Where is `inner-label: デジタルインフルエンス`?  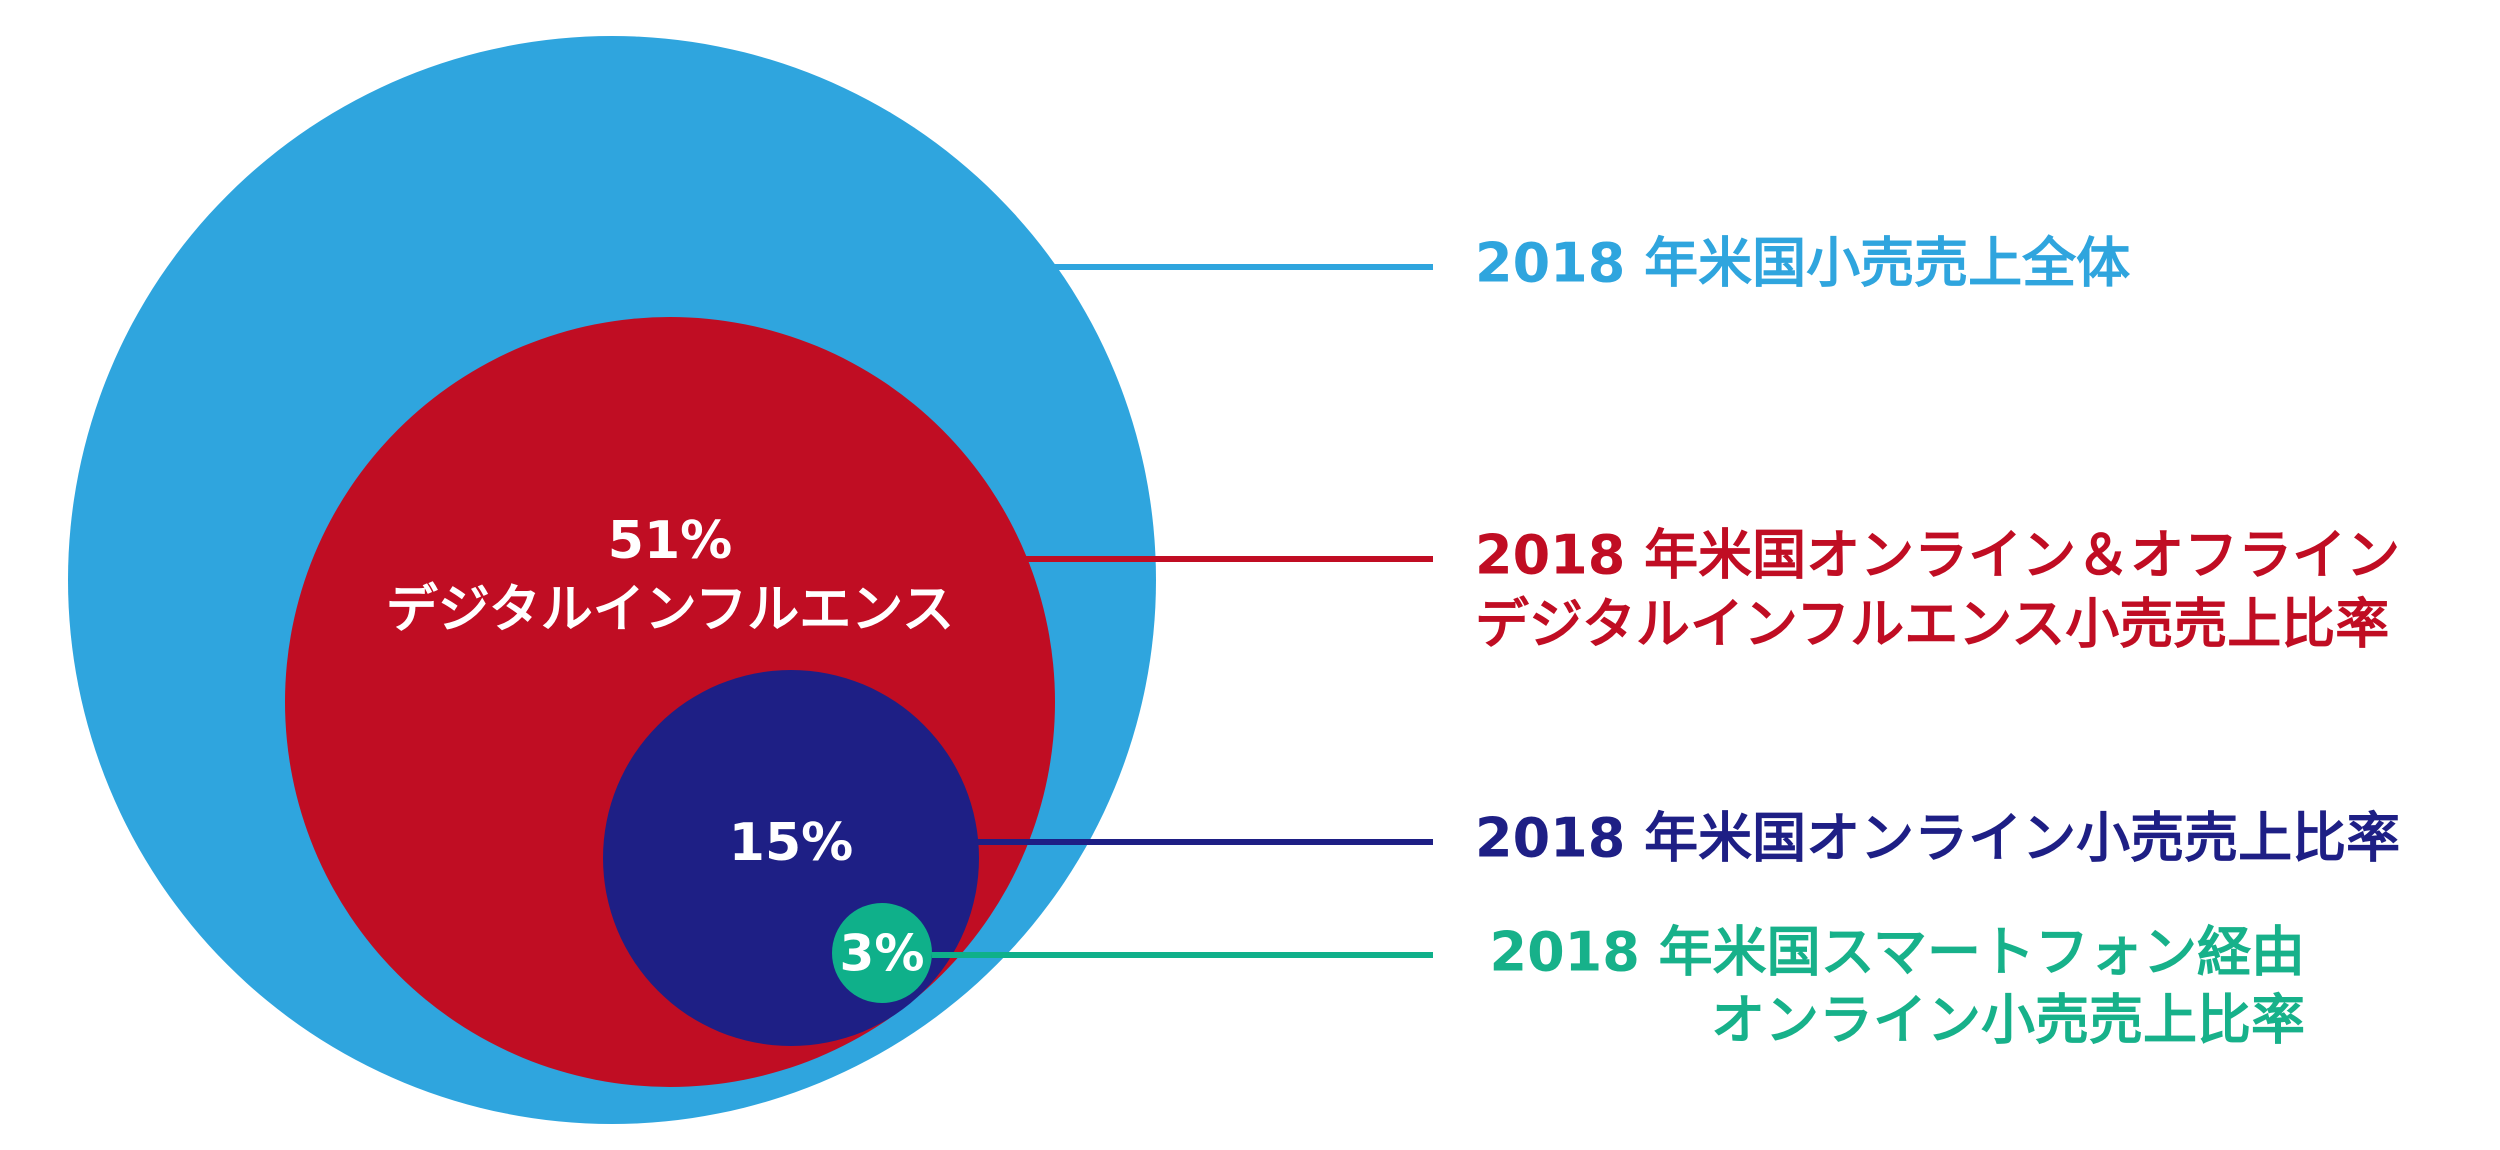
inner-label: デジタルインフルエンス is located at coordinates (670, 610).